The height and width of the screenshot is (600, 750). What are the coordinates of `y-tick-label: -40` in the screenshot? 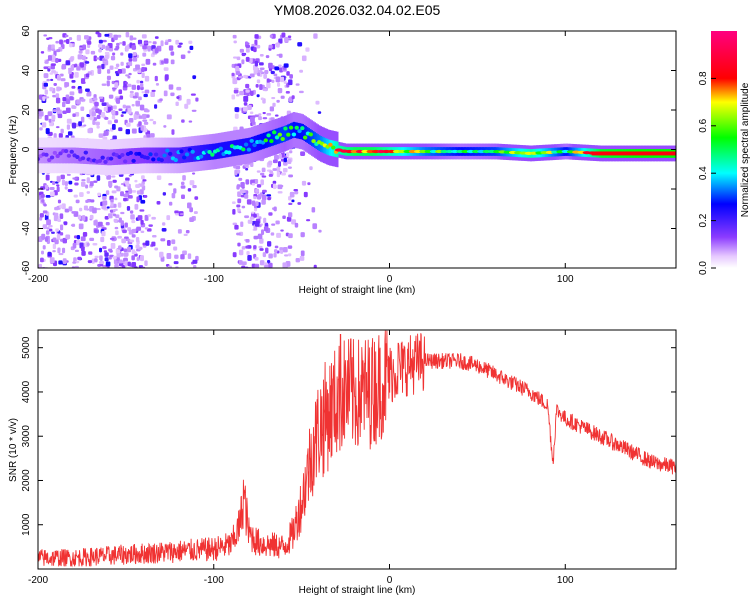 It's located at (26, 228).